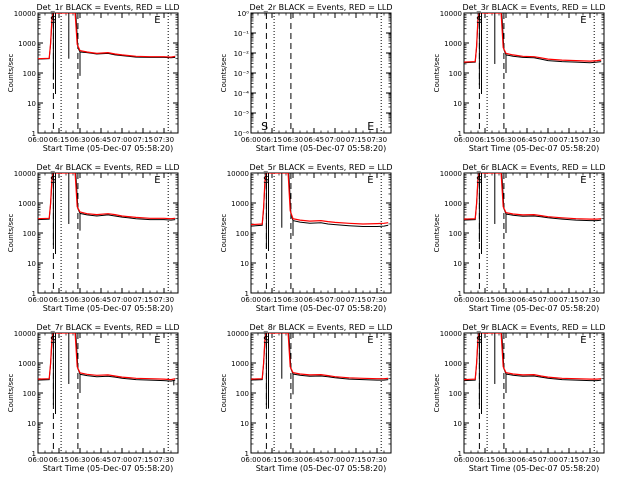 The width and height of the screenshot is (640, 480). Describe the element at coordinates (107, 327) in the screenshot. I see `panel-title: Det_7r BLACK = Events, RED = LLD` at that location.